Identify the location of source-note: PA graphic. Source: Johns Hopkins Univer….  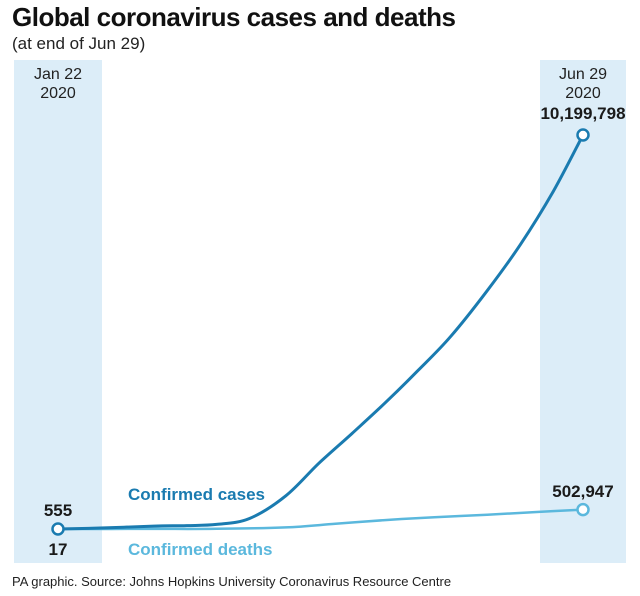
(232, 581).